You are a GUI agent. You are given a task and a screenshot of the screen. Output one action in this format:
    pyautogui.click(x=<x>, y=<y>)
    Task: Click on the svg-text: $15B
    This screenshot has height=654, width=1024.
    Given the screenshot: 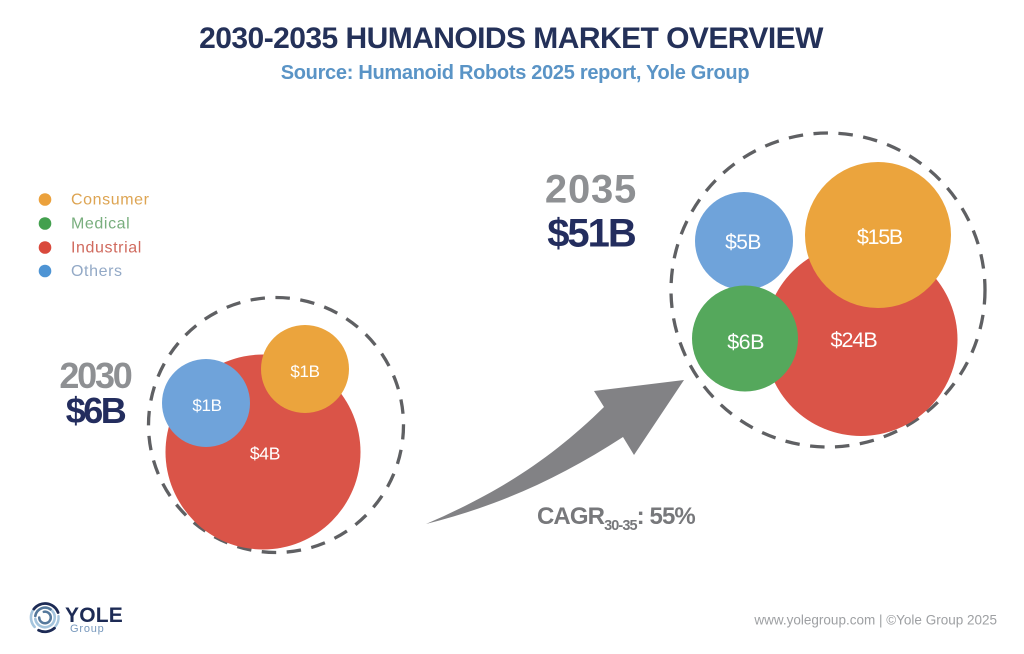 What is the action you would take?
    pyautogui.click(x=880, y=237)
    